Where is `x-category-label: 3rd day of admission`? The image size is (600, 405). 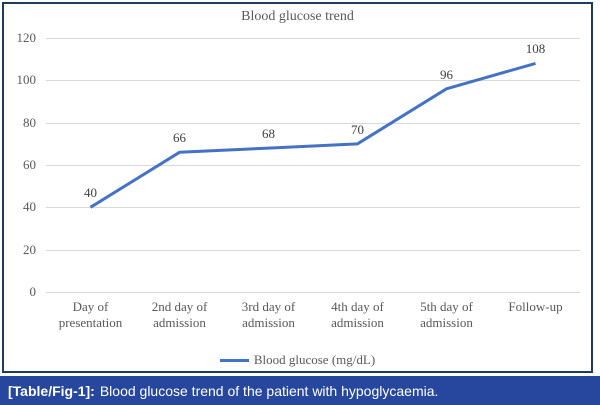
x-category-label: 3rd day of admission is located at coordinates (268, 315).